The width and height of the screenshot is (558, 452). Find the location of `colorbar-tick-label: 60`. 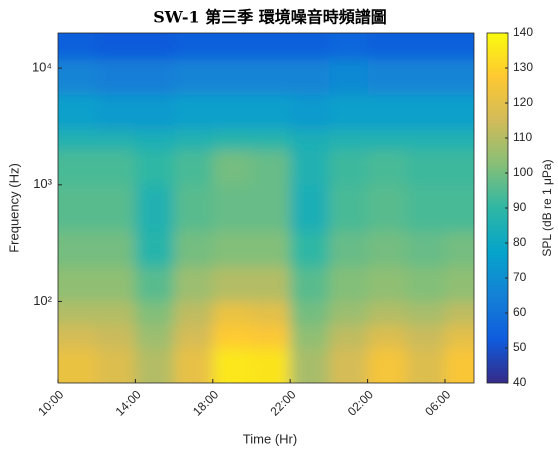

colorbar-tick-label: 60 is located at coordinates (520, 312).